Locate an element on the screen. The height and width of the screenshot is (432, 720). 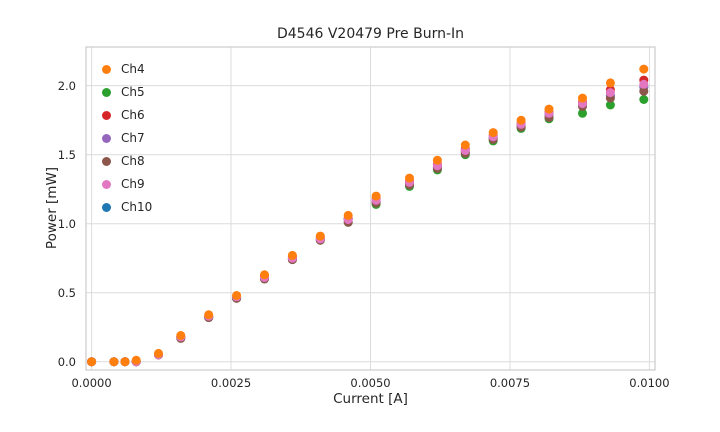
legend: Ch4 Ch5 Ch6 Ch7 Ch8 Ch9 Ch10 is located at coordinates (127, 138).